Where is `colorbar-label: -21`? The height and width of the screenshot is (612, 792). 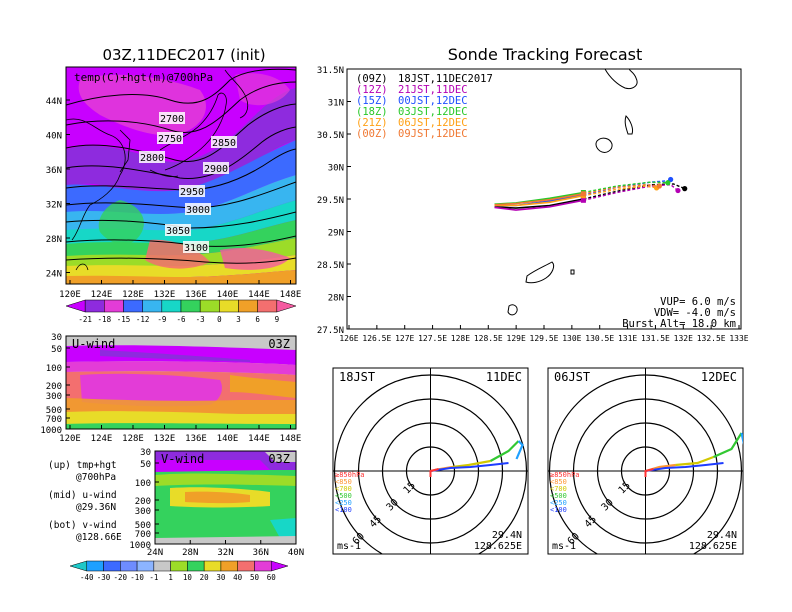 colorbar-label: -21 is located at coordinates (85, 319).